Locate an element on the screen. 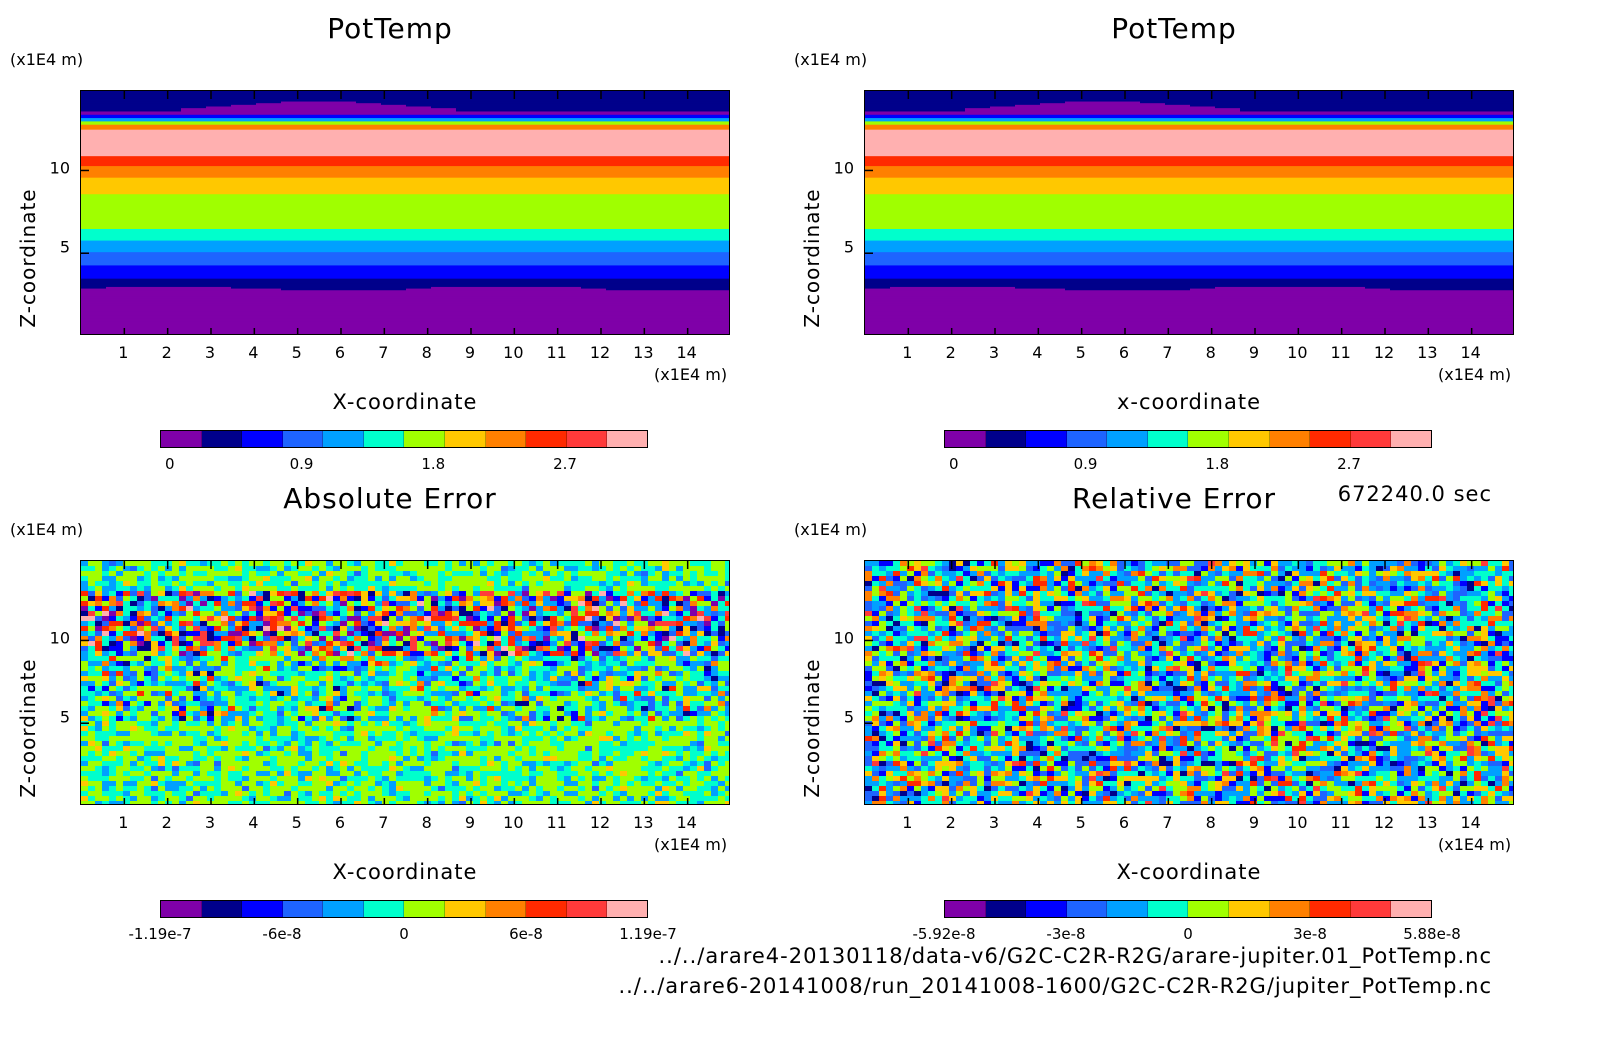 This screenshot has width=1604, height=1054. x-tick-label: 11 is located at coordinates (556, 352).